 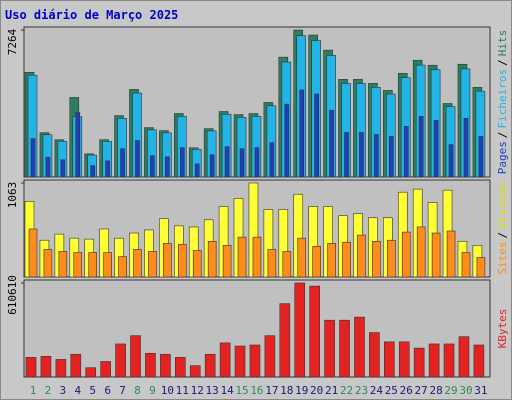 What do you see at coordinates (241, 390) in the screenshot?
I see `x-tick-label: 15` at bounding box center [241, 390].